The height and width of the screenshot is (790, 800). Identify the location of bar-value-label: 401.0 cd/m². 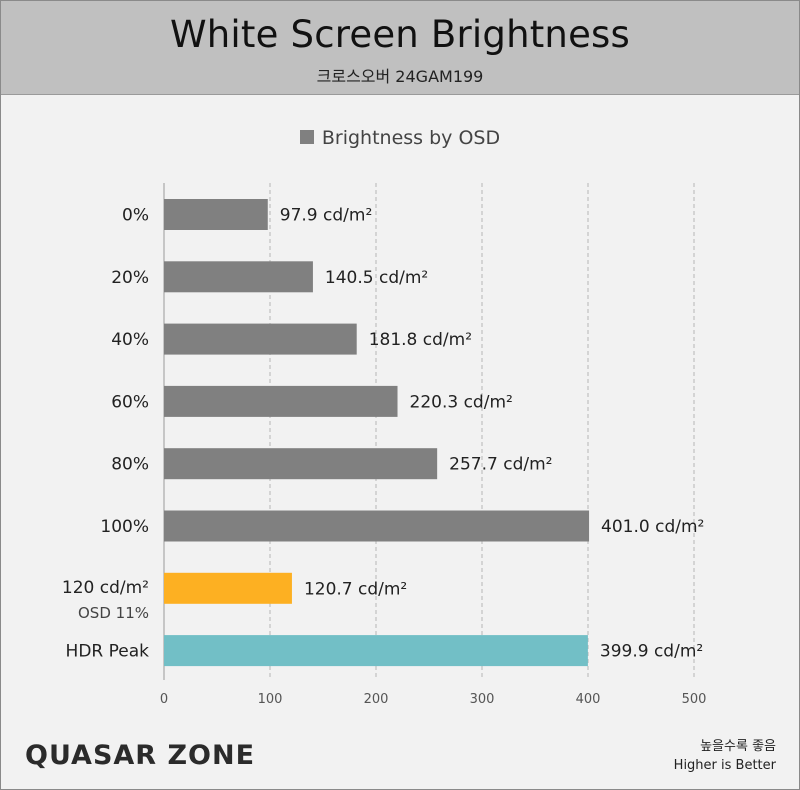
(652, 527).